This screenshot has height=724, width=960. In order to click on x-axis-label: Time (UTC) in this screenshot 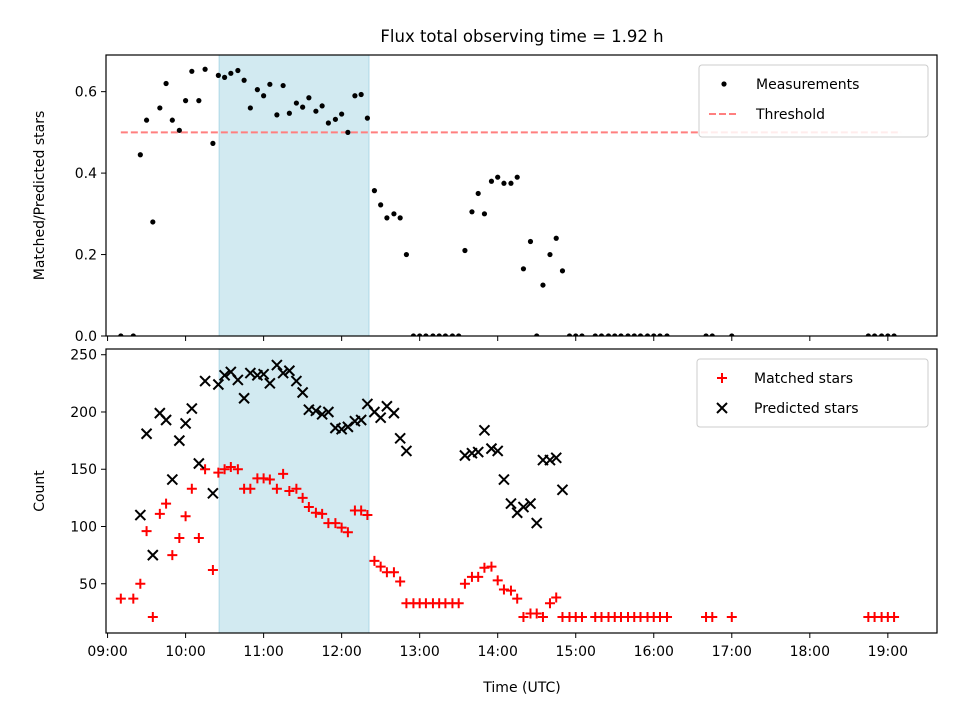, I will do `click(521, 688)`.